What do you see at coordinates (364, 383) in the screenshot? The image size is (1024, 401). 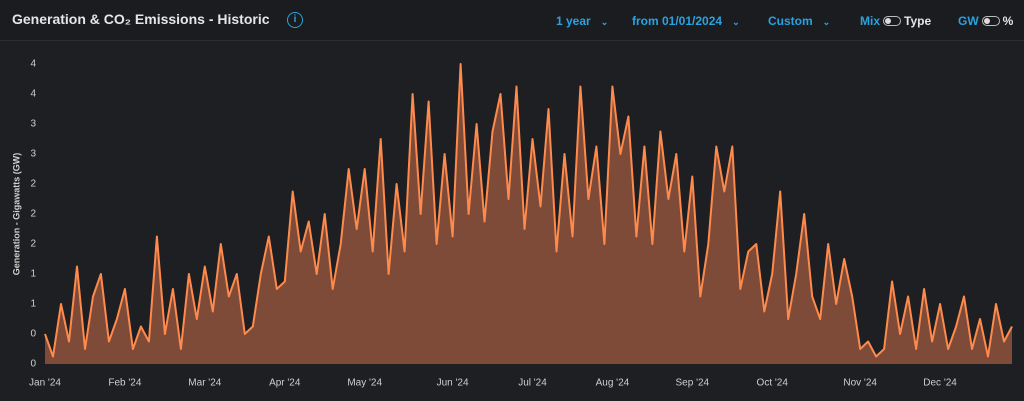 I see `x-tick-label: May '24` at bounding box center [364, 383].